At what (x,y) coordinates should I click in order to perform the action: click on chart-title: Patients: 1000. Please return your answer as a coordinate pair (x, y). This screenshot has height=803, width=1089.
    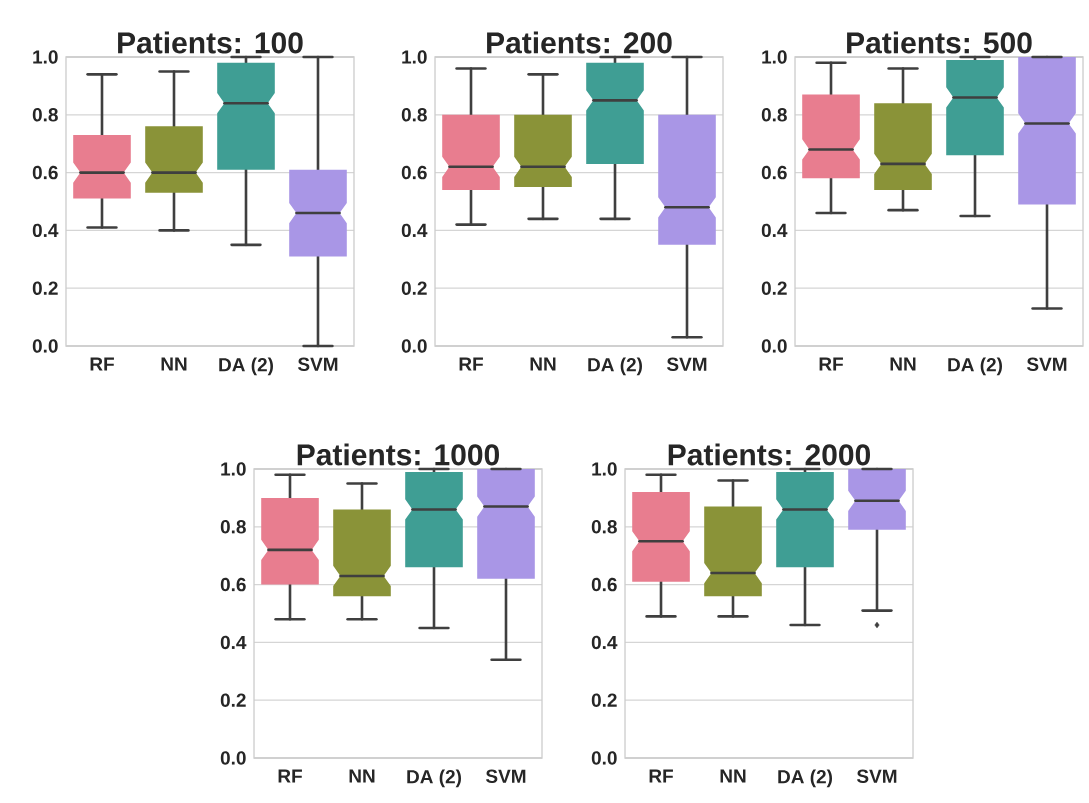
    Looking at the image, I should click on (398, 454).